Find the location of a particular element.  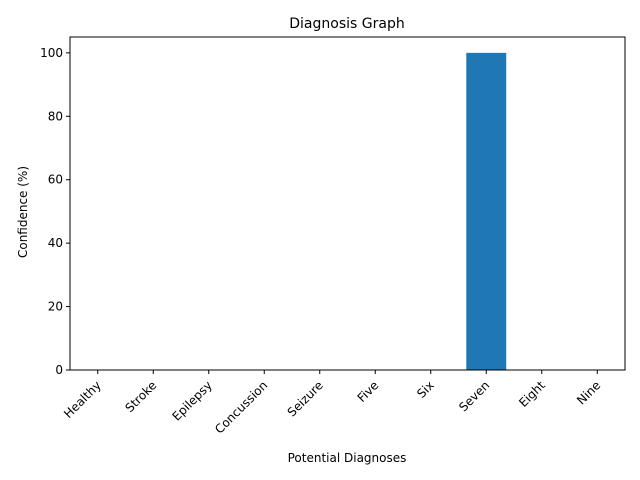

y-tick-label: 60 is located at coordinates (55, 180).